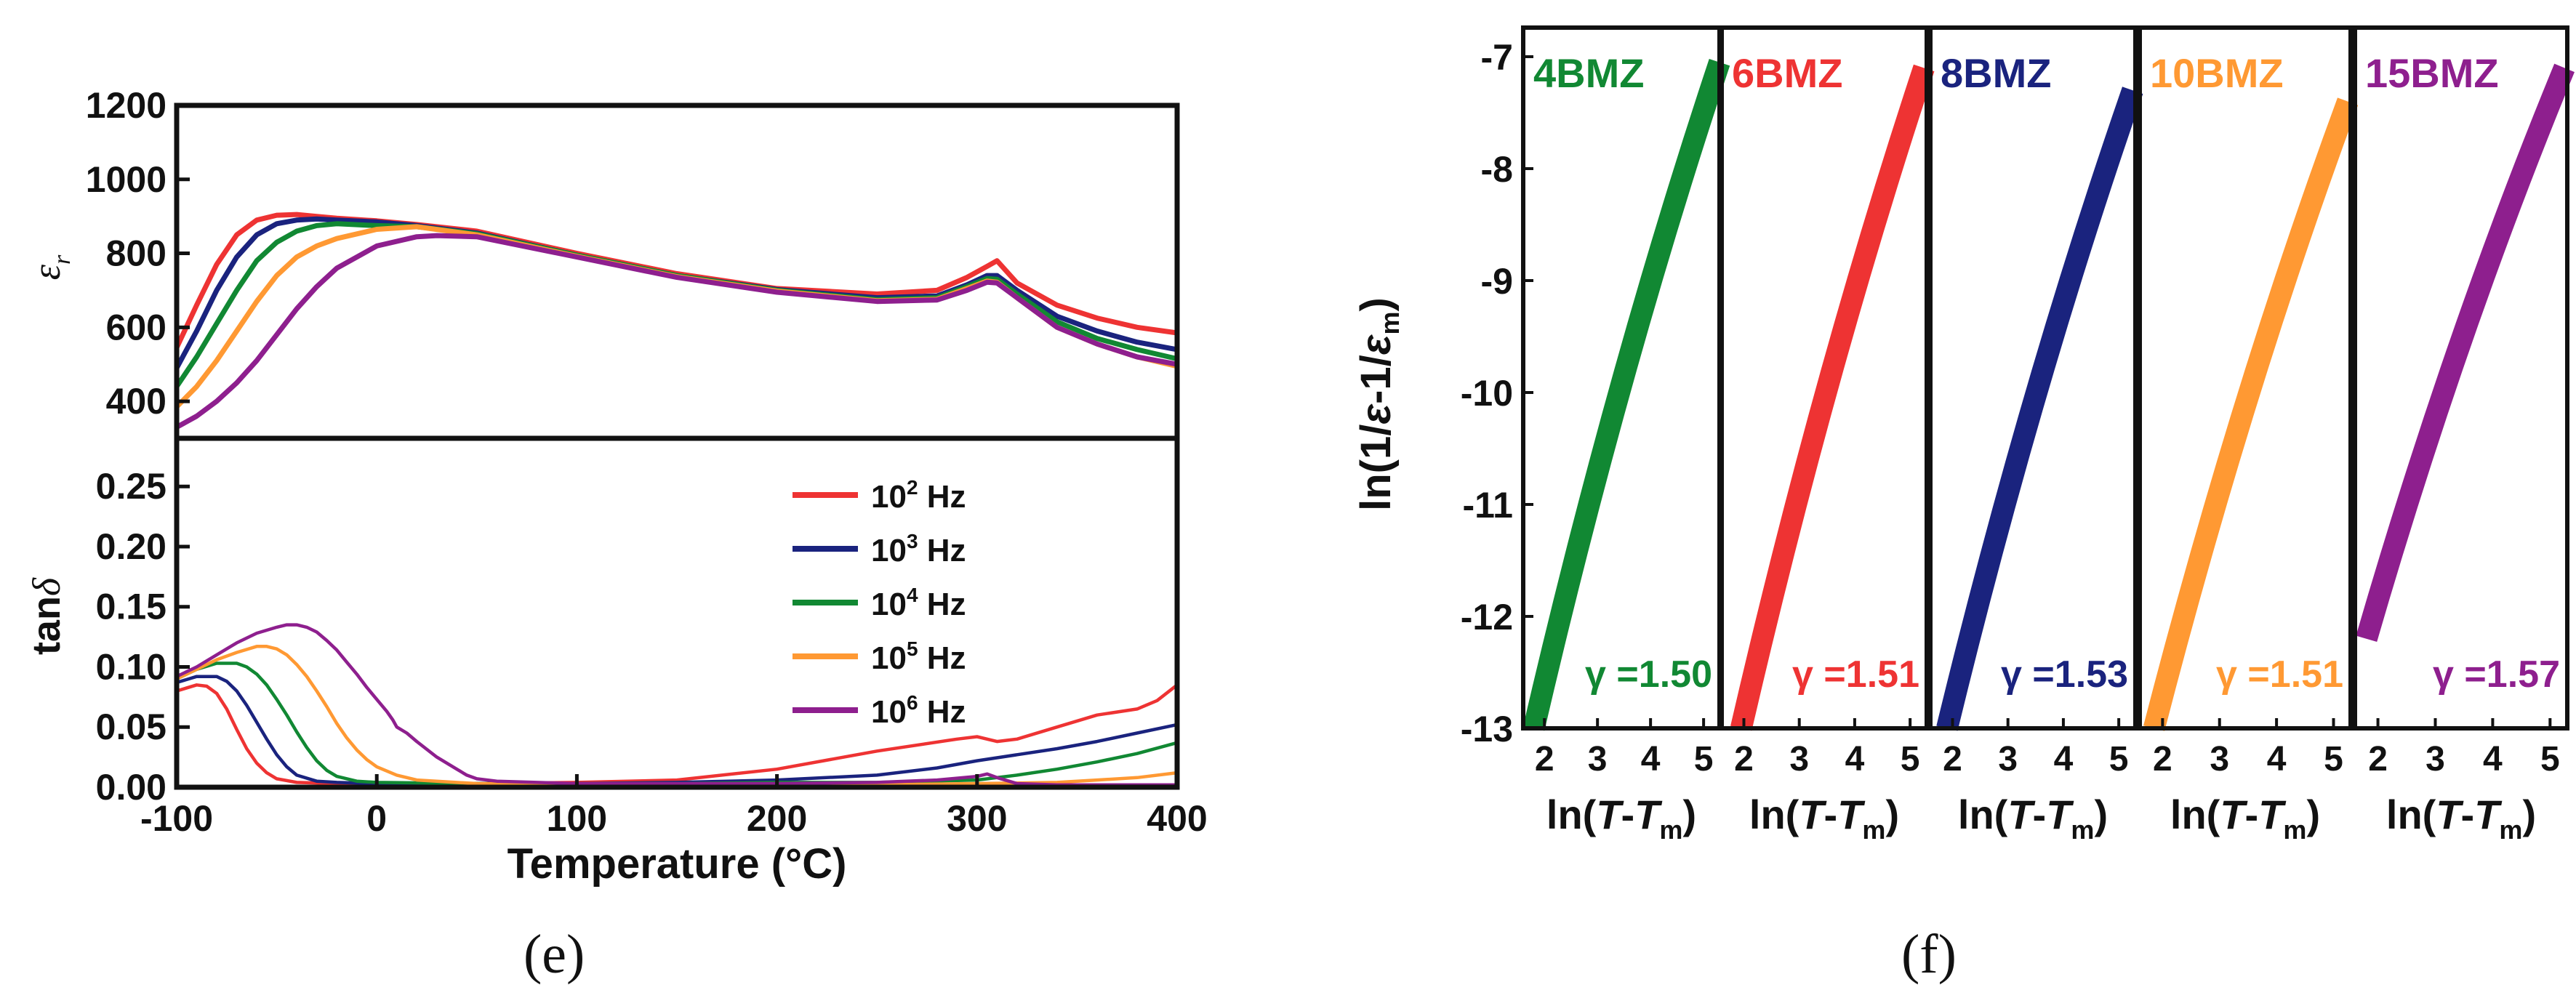  I want to click on legend-label-6: 106 Hz, so click(918, 710).